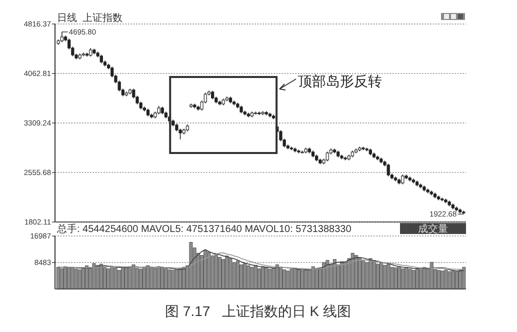 This screenshot has height=332, width=517. Describe the element at coordinates (90, 18) in the screenshot. I see `chart-title: 日线 上证指数` at that location.